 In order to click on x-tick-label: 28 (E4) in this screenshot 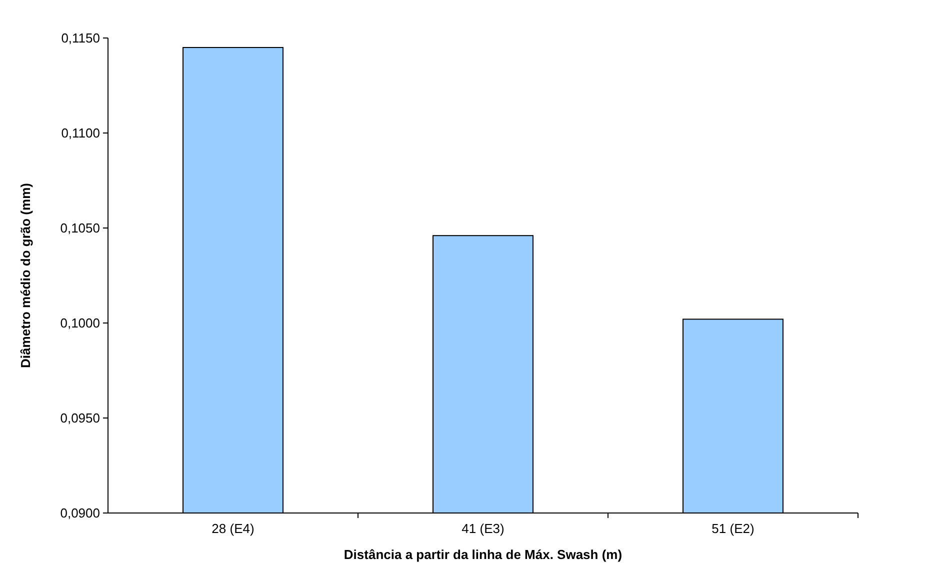, I will do `click(233, 528)`.